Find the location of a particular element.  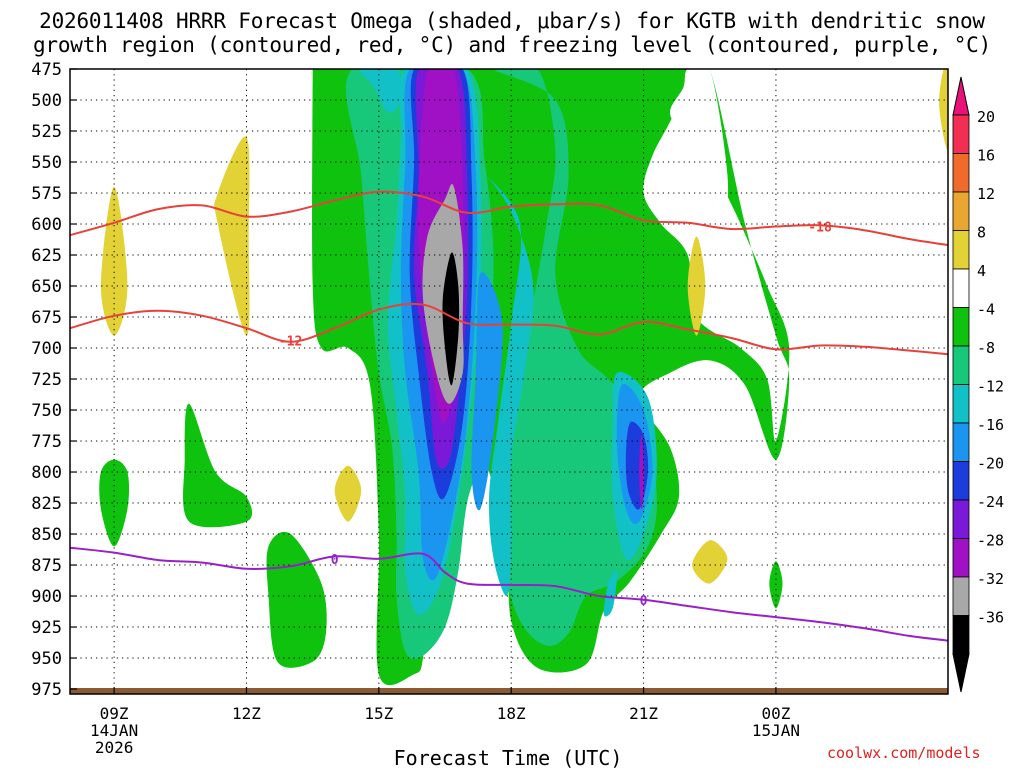

y-tick-label: 775 is located at coordinates (46, 442).